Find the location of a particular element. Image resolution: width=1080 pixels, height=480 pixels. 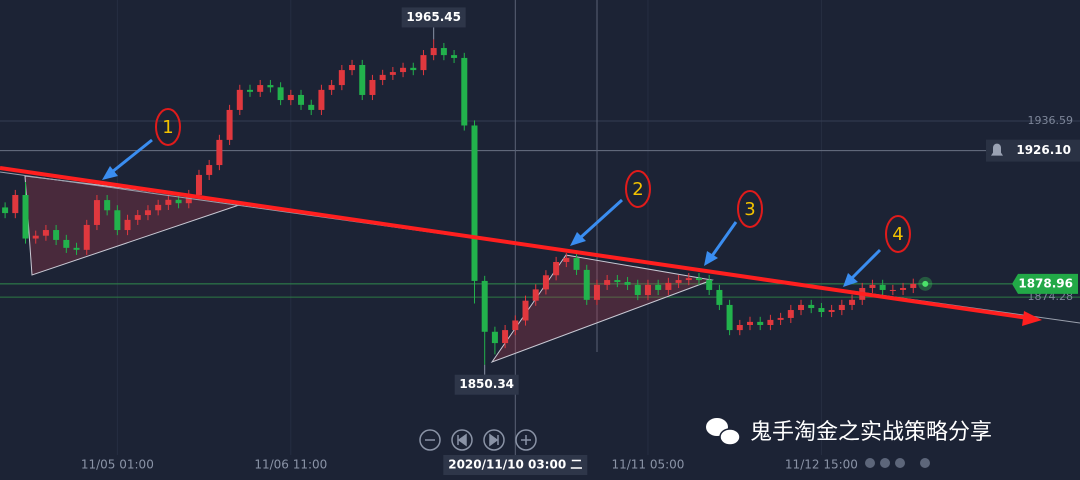

x-tick-label: 11/06 11:00 is located at coordinates (290, 465).